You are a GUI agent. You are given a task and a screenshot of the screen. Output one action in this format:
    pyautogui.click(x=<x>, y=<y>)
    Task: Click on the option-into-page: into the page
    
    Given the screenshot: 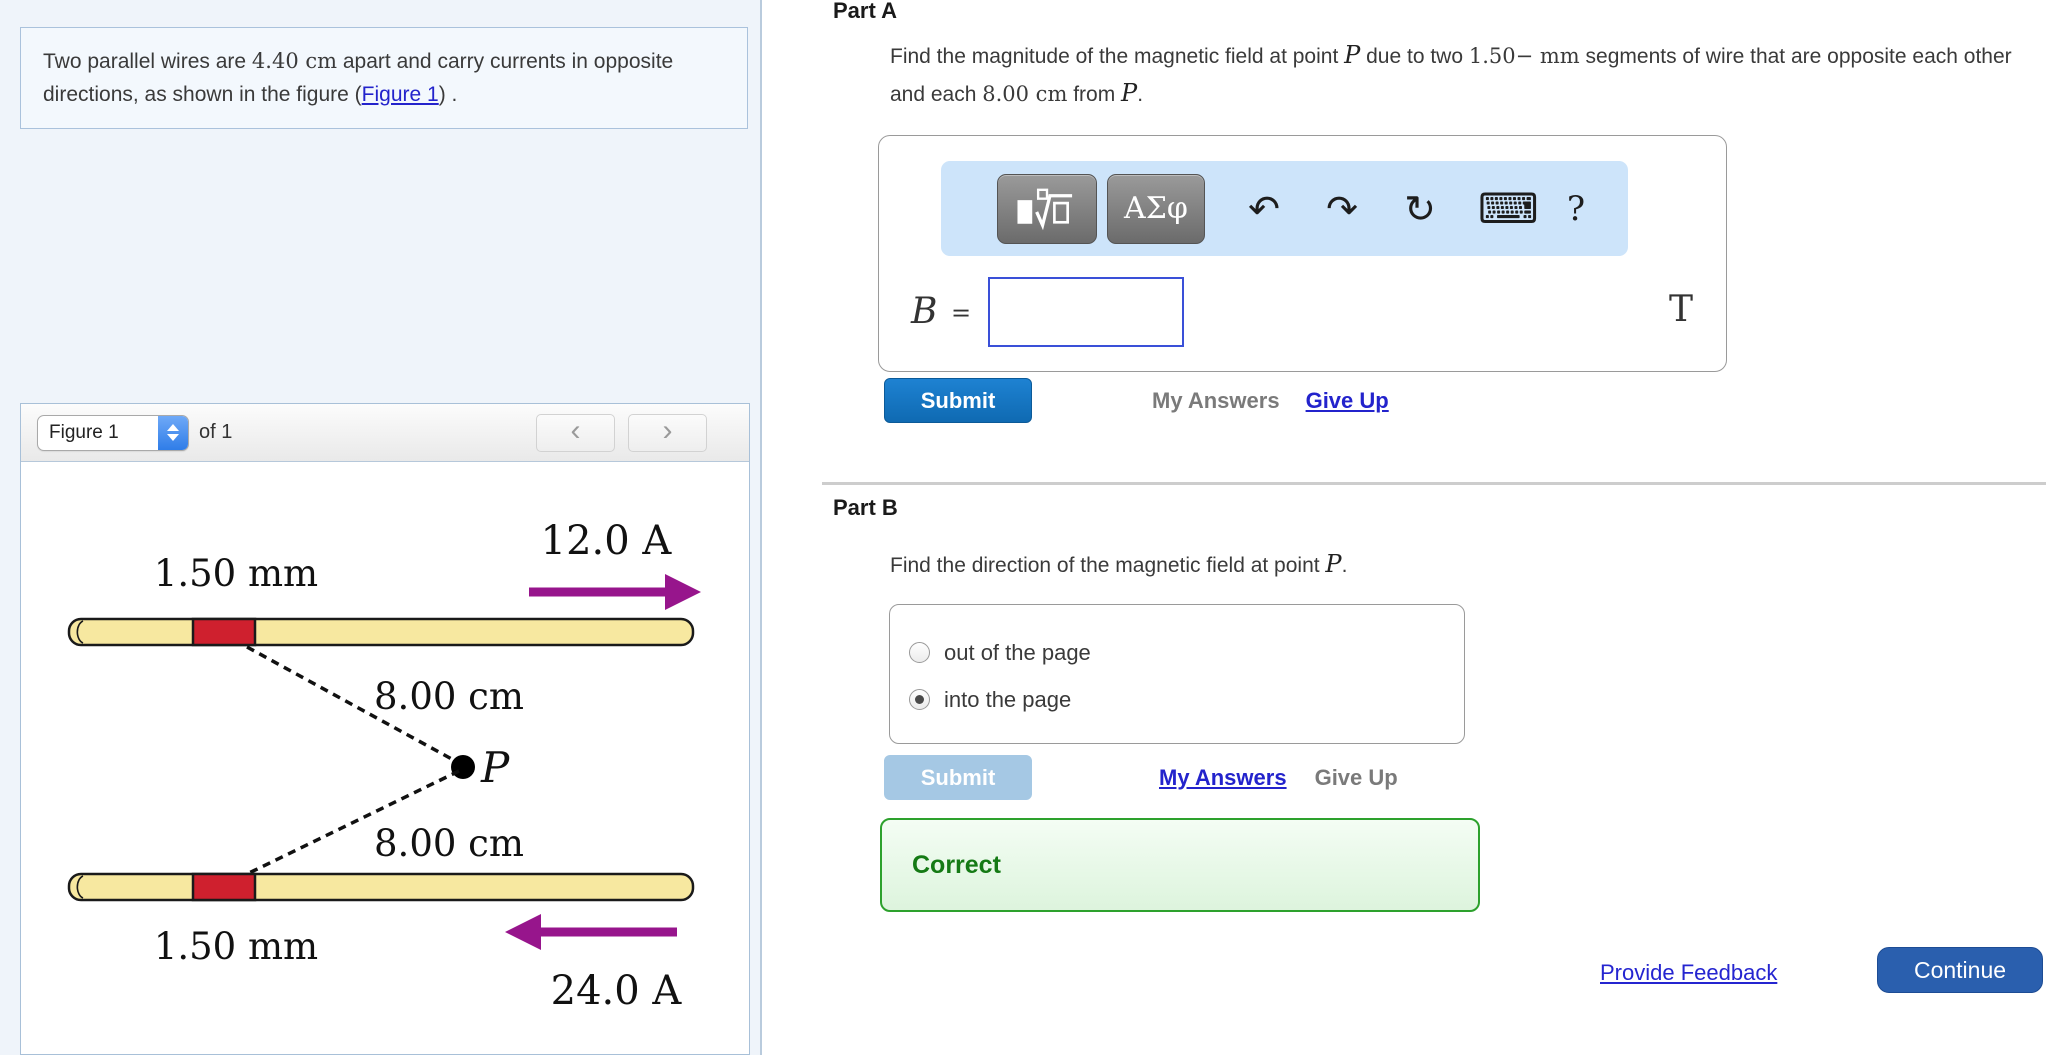 What is the action you would take?
    pyautogui.click(x=1177, y=699)
    